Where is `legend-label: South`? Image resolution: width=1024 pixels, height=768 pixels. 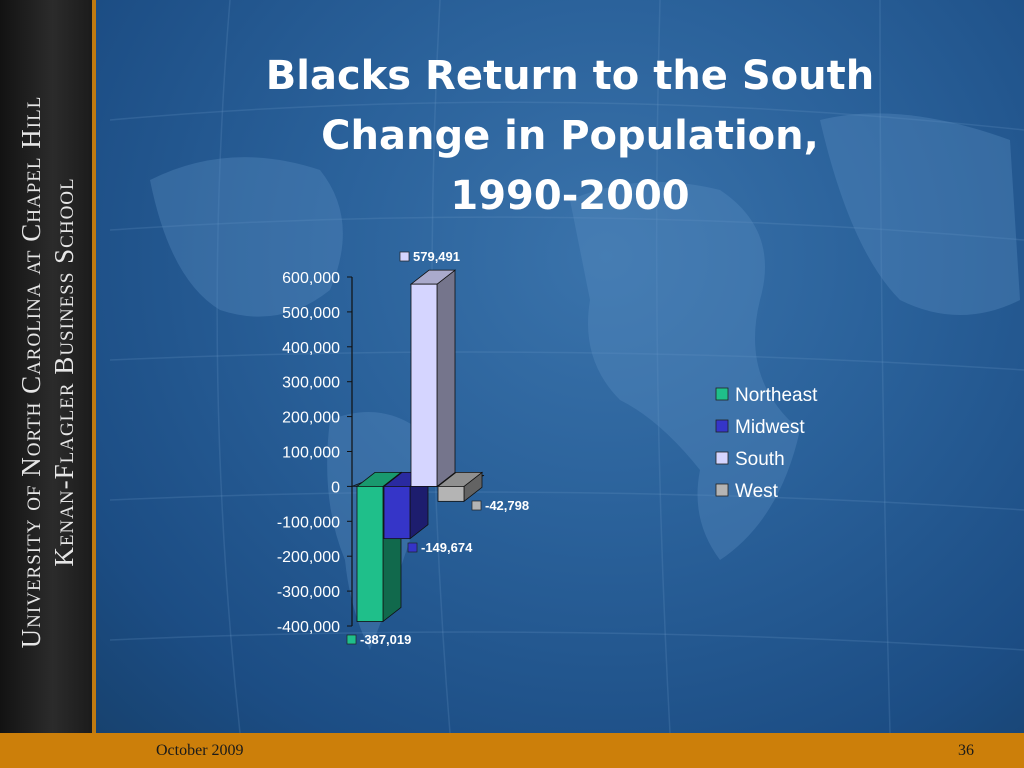
legend-label: South is located at coordinates (760, 459).